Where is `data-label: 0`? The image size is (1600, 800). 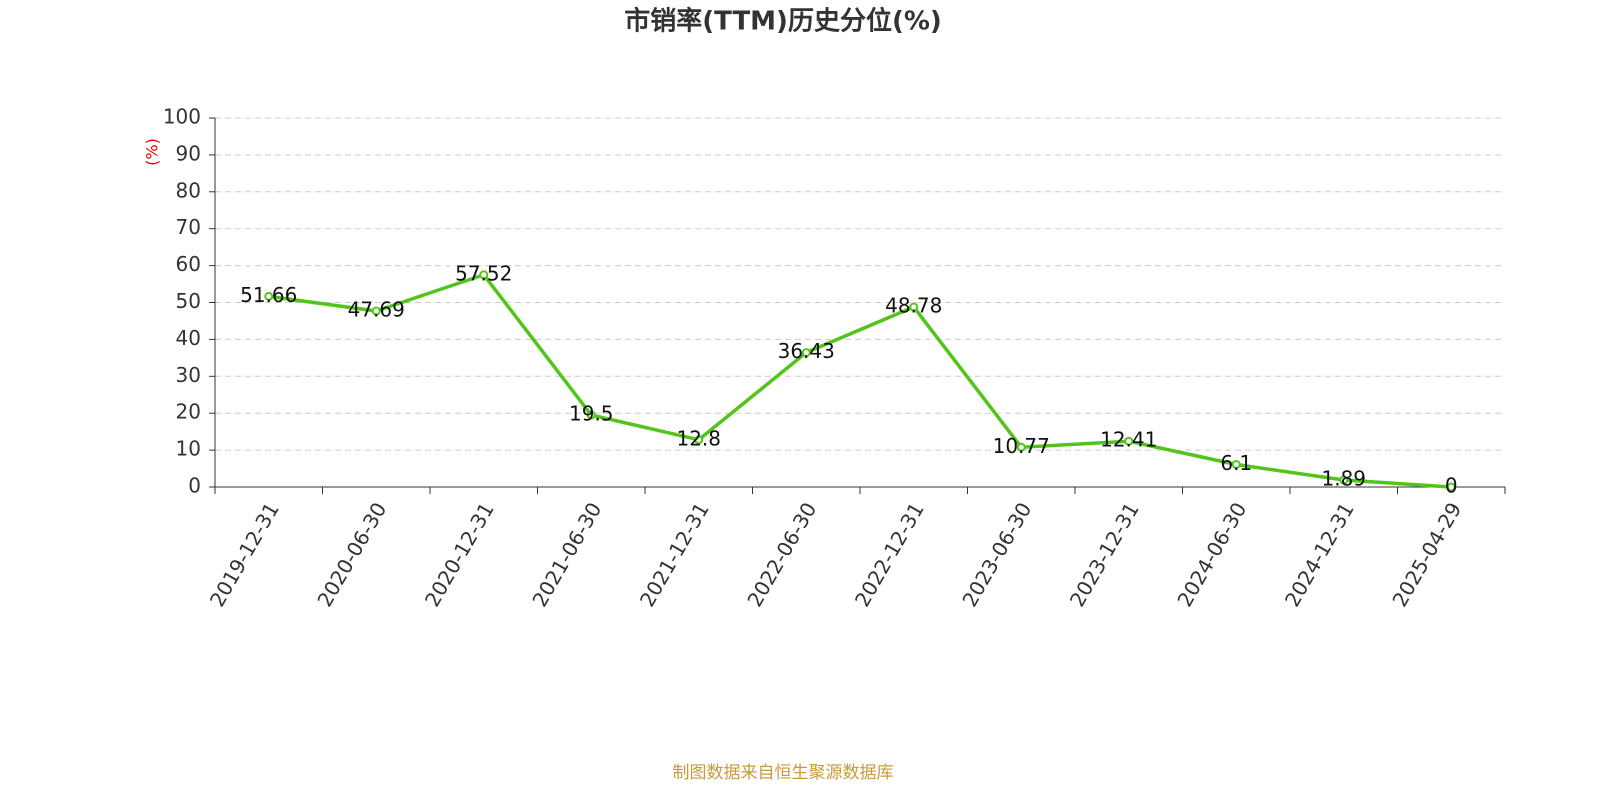 data-label: 0 is located at coordinates (1451, 486).